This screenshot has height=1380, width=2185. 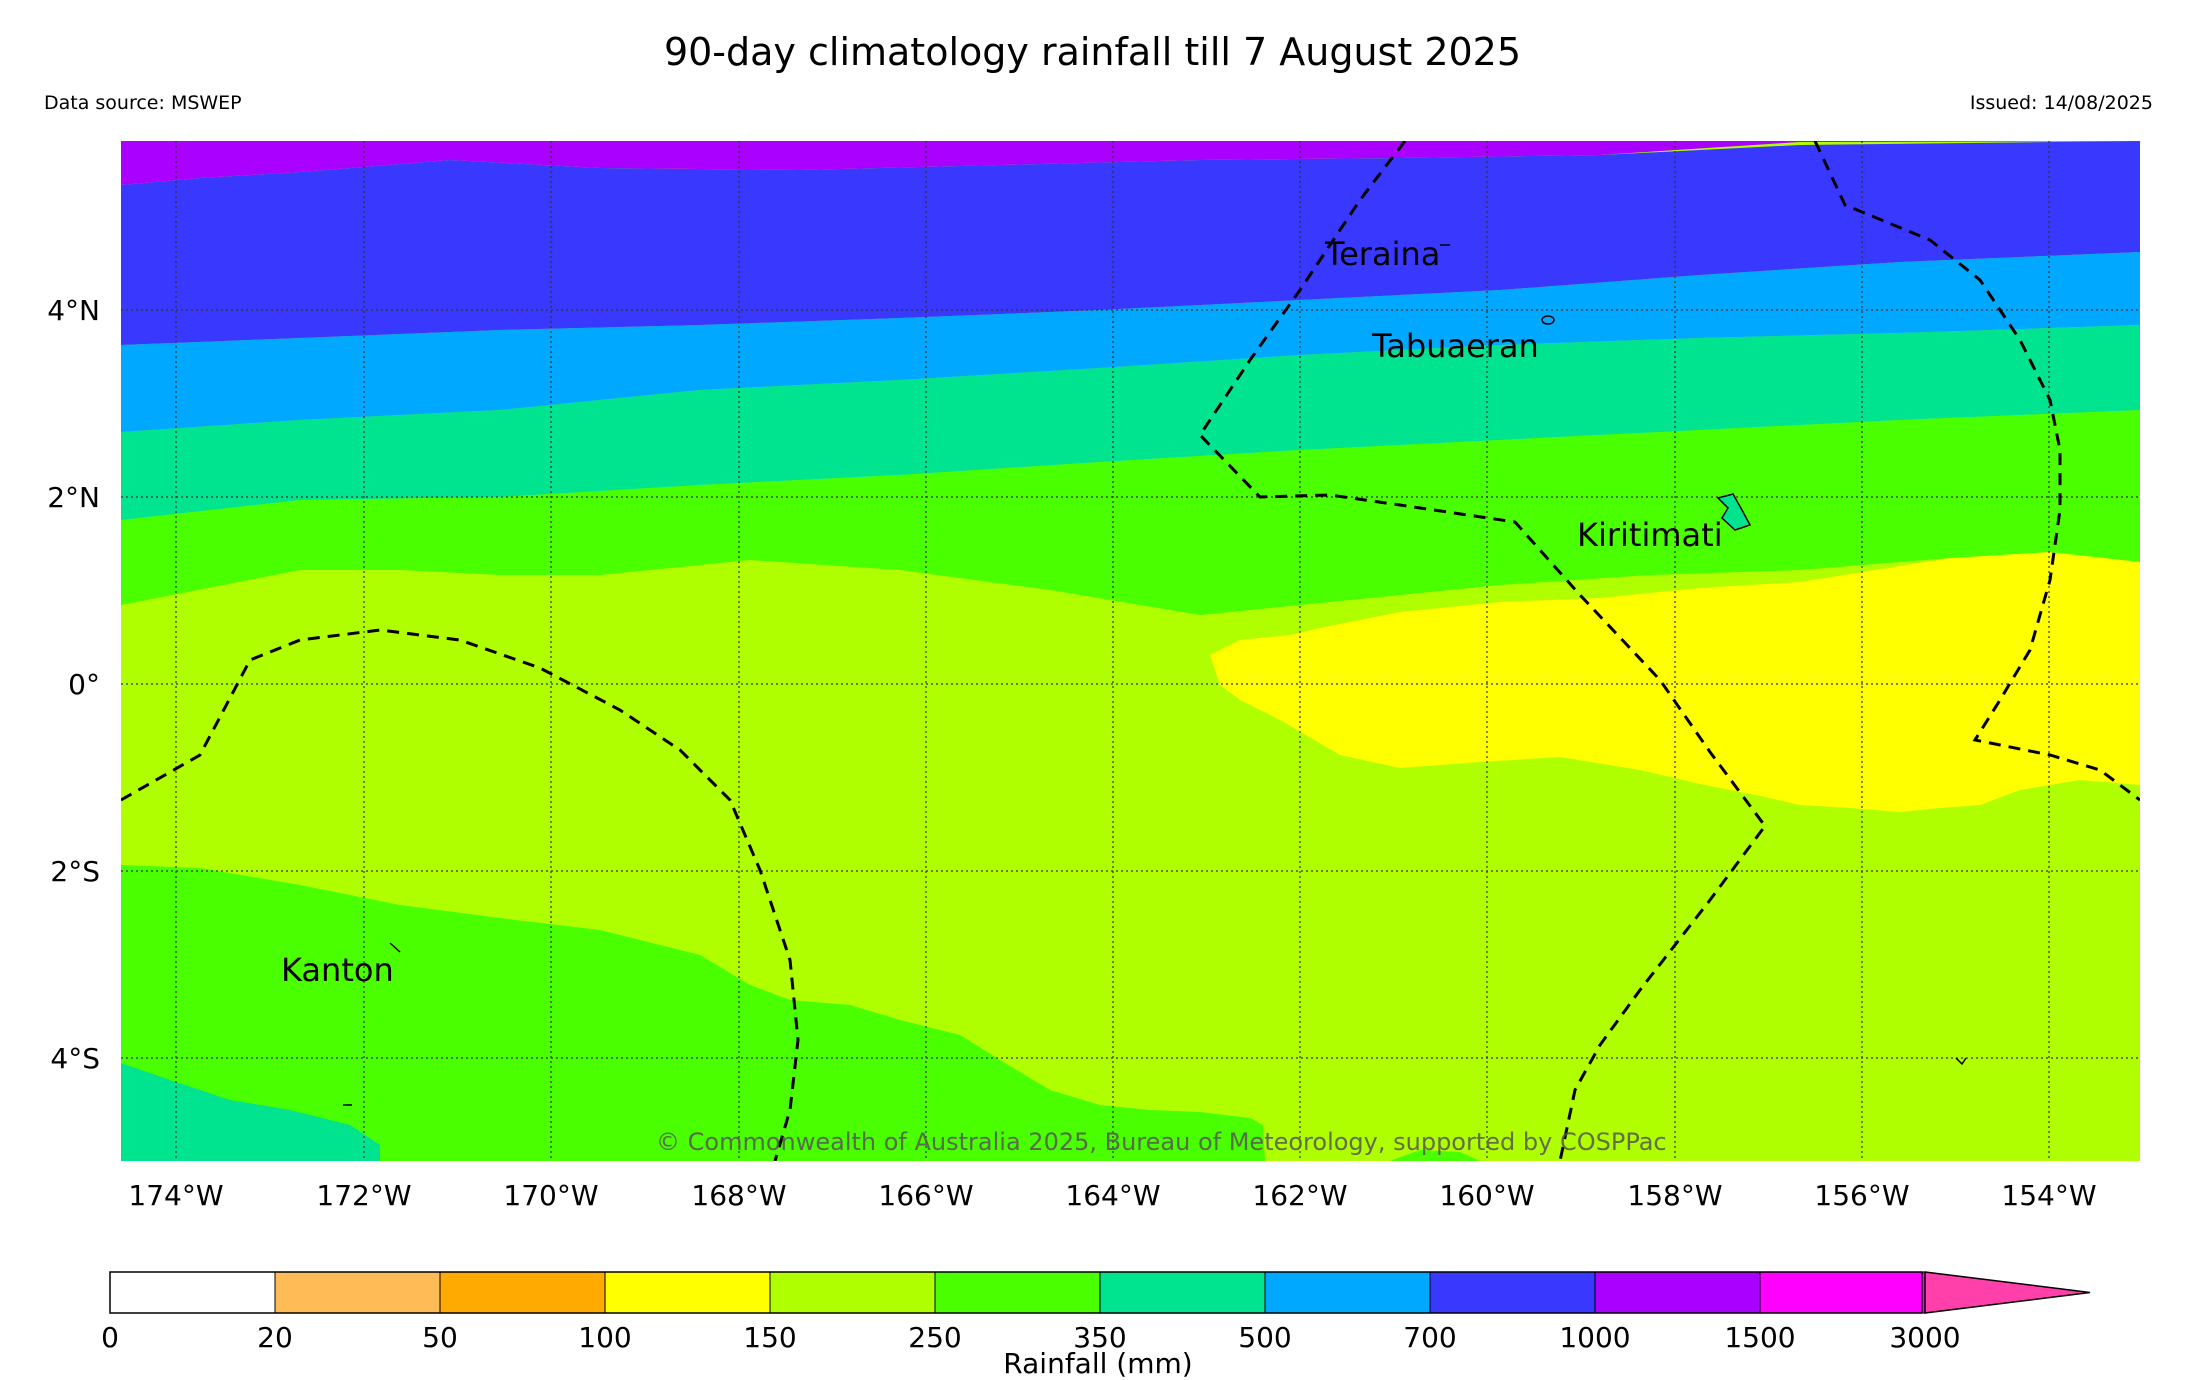 What do you see at coordinates (769, 1337) in the screenshot?
I see `colorbar-tick-label: 150` at bounding box center [769, 1337].